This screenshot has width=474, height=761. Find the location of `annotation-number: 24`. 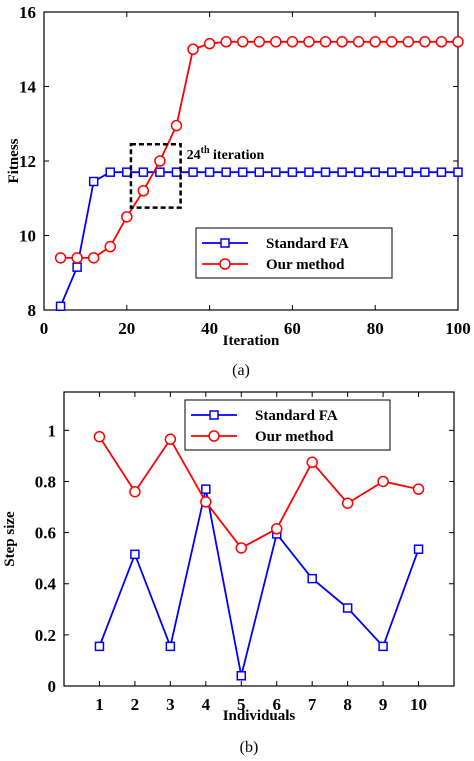

annotation-number: 24 is located at coordinates (194, 155).